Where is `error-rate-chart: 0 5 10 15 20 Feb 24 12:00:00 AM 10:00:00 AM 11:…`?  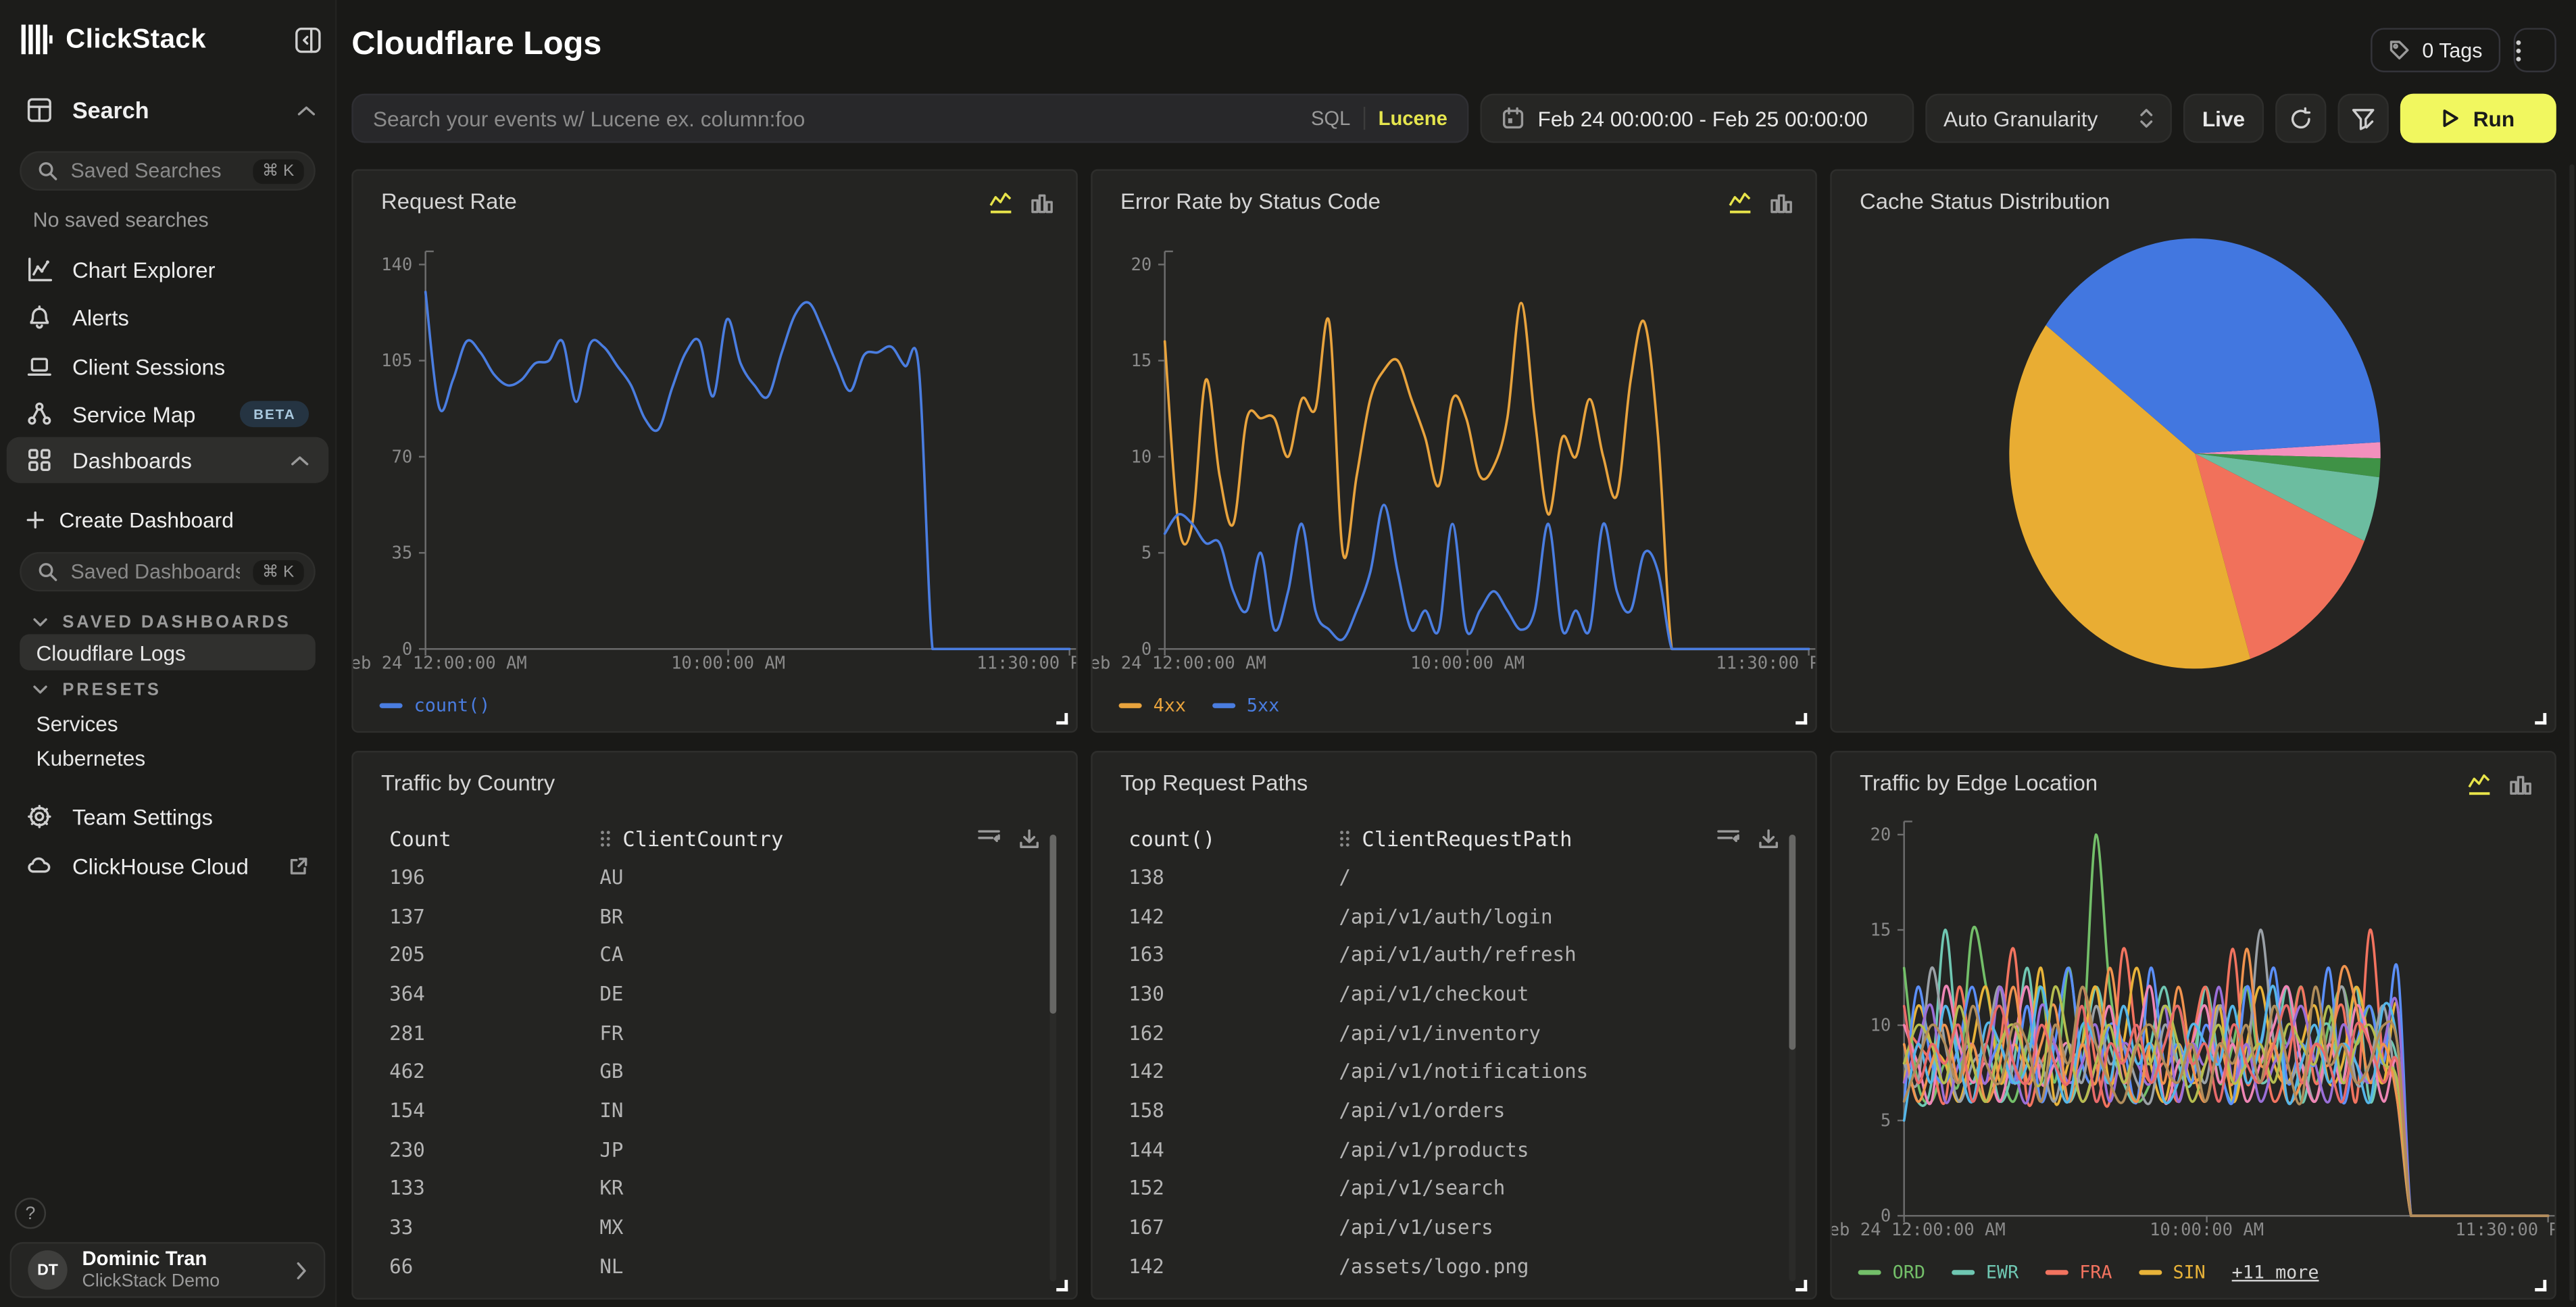 error-rate-chart: 0 5 10 15 20 Feb 24 12:00:00 AM 10:00:00 AM 11:… is located at coordinates (1455, 451).